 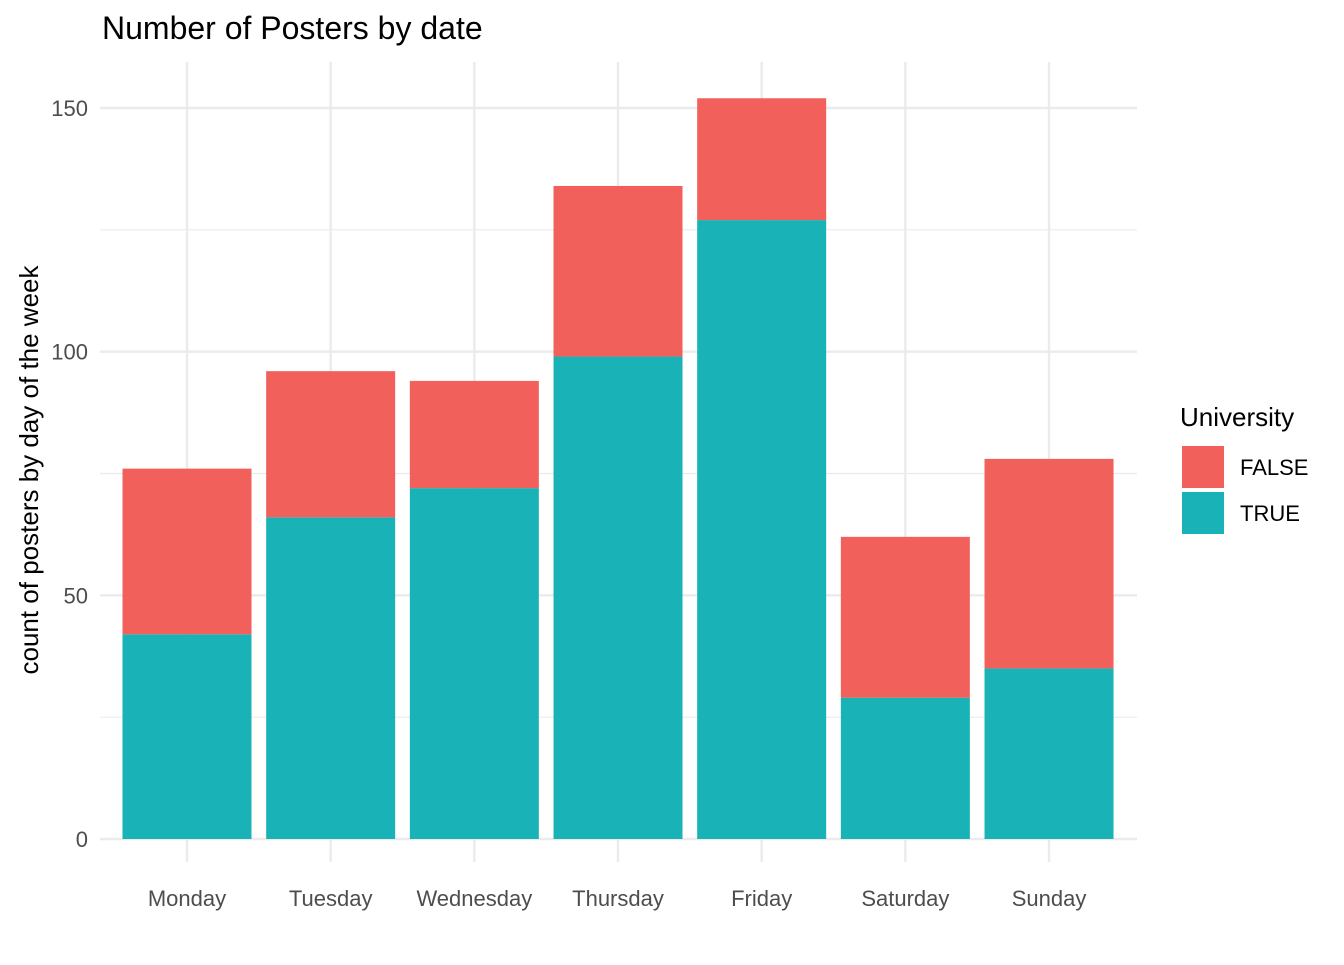 What do you see at coordinates (618, 271) in the screenshot?
I see `bar-thursday-false` at bounding box center [618, 271].